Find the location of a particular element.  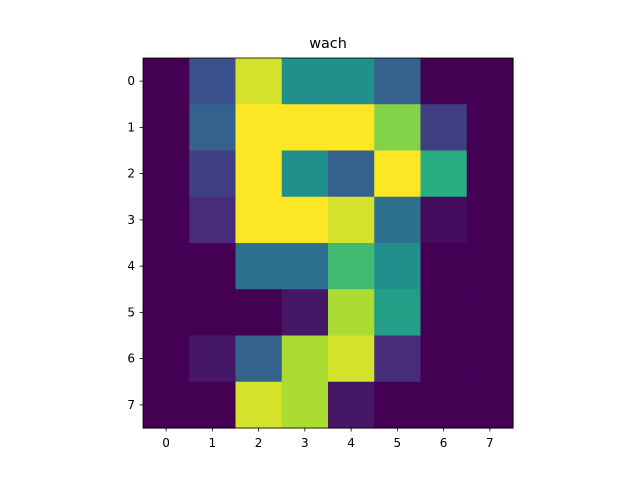

heatmap-cell-r6-c4 is located at coordinates (351, 359).